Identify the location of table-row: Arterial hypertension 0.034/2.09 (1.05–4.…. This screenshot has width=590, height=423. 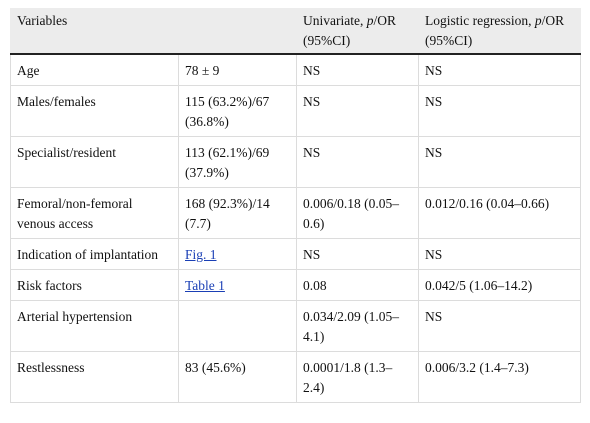
(296, 326).